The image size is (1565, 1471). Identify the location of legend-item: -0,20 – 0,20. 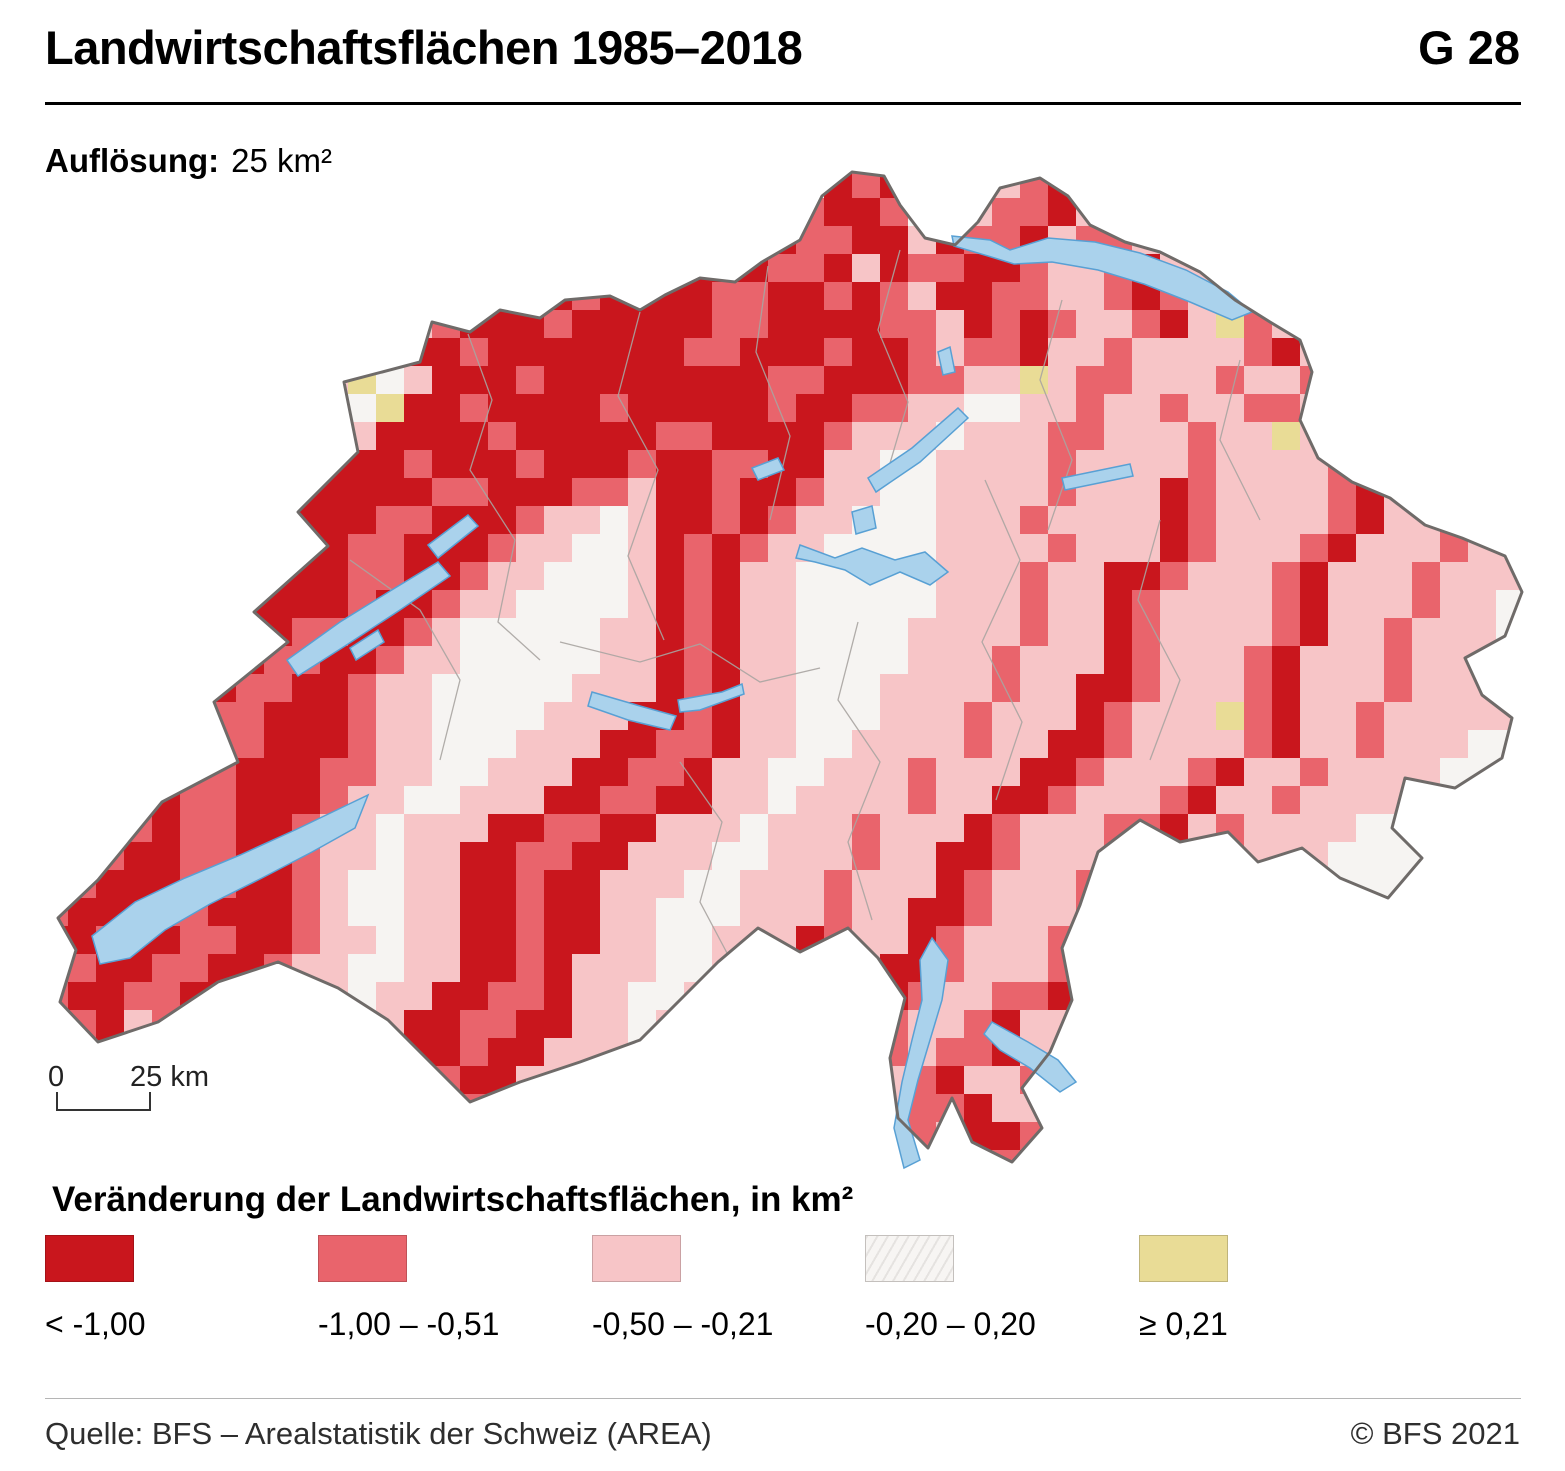
(950, 1289).